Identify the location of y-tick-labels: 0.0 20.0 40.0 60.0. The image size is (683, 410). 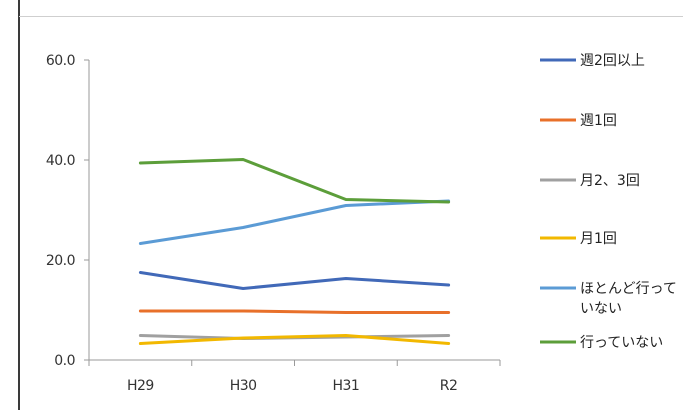
(61, 211).